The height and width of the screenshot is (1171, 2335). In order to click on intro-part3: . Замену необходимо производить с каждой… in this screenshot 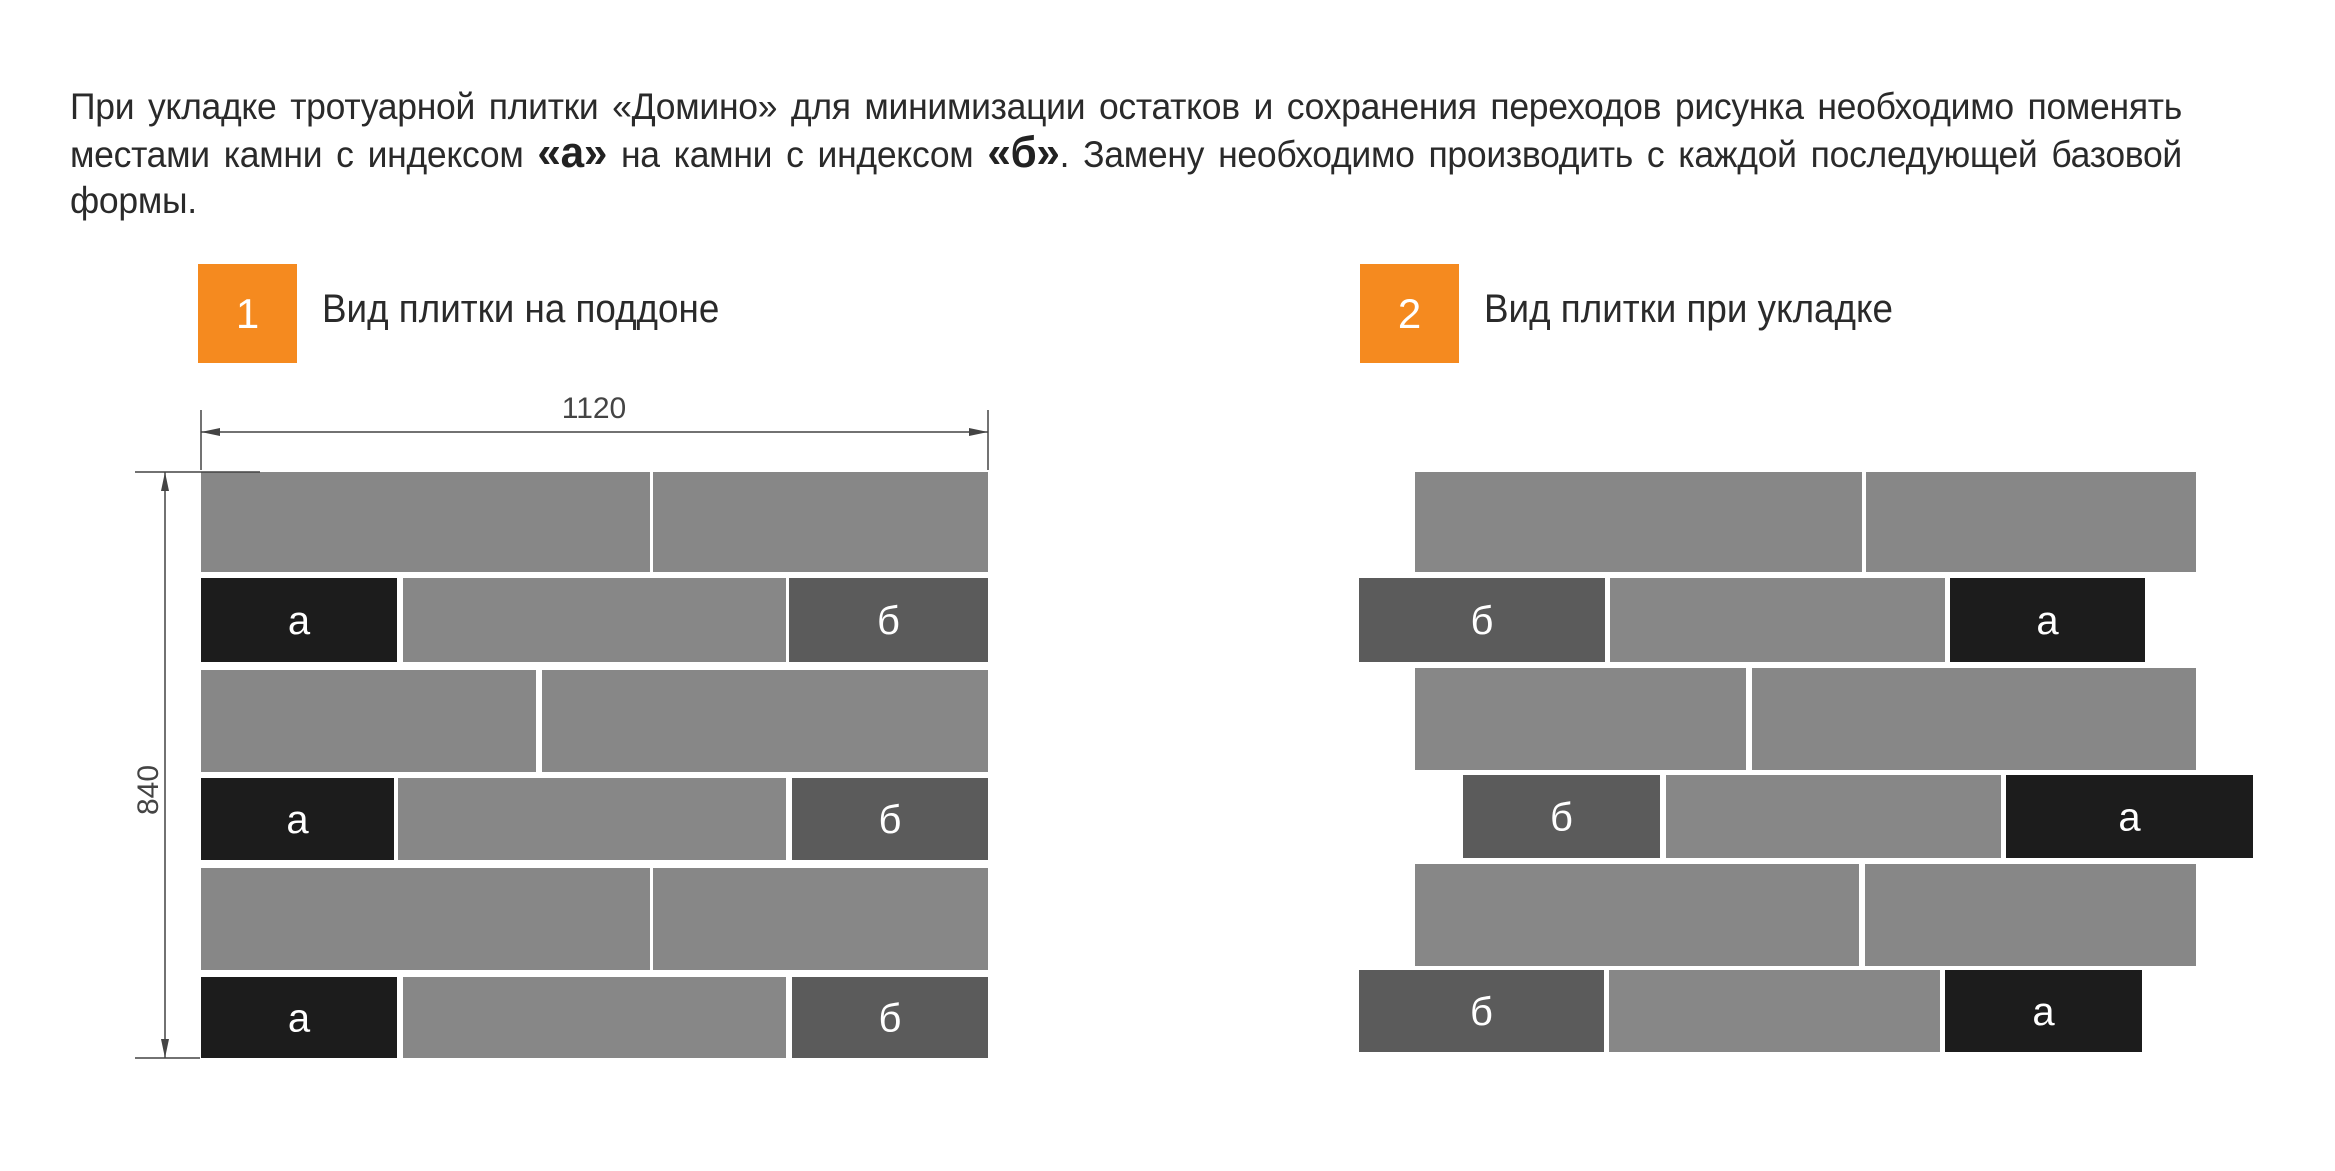, I will do `click(1126, 177)`.